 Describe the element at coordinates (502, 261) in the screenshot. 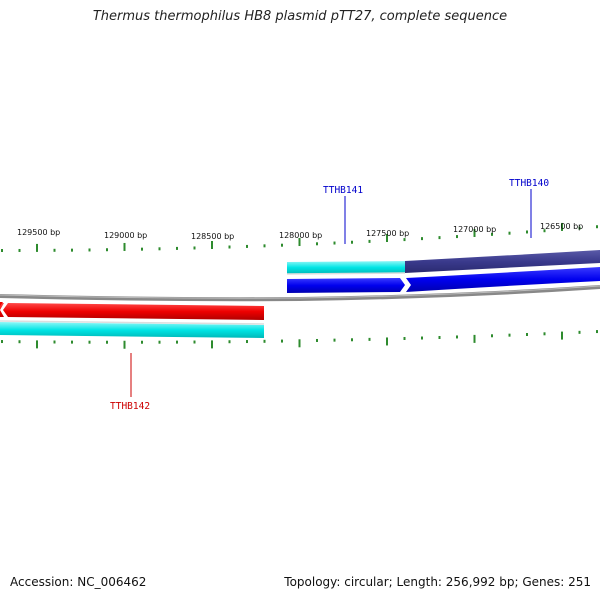

I see `gene-band-tthb140` at that location.